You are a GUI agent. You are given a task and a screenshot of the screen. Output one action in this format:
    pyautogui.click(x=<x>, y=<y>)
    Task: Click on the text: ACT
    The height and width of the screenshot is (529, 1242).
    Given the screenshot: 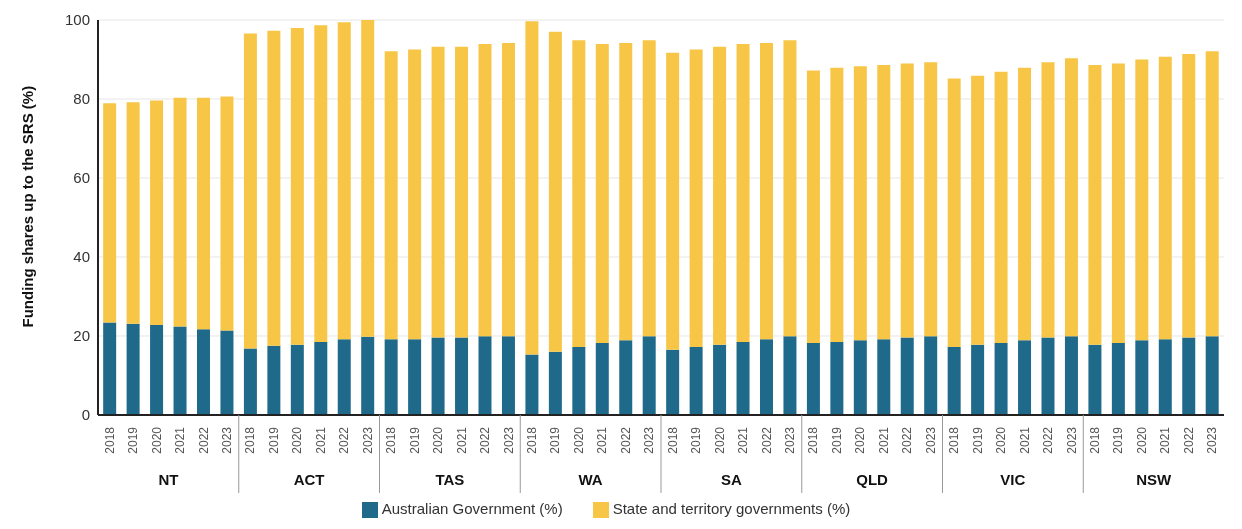 What is the action you would take?
    pyautogui.click(x=309, y=479)
    